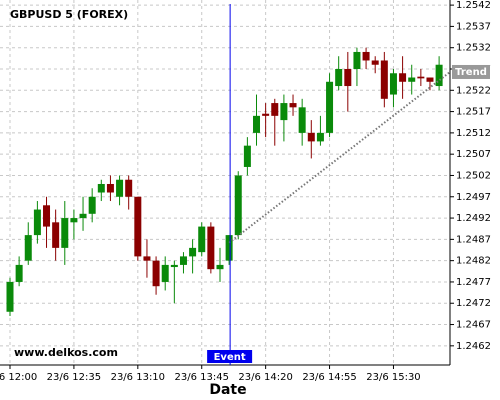 This screenshot has height=400, width=500. What do you see at coordinates (473, 5) in the screenshot?
I see `y-tick-label: 1.2542` at bounding box center [473, 5].